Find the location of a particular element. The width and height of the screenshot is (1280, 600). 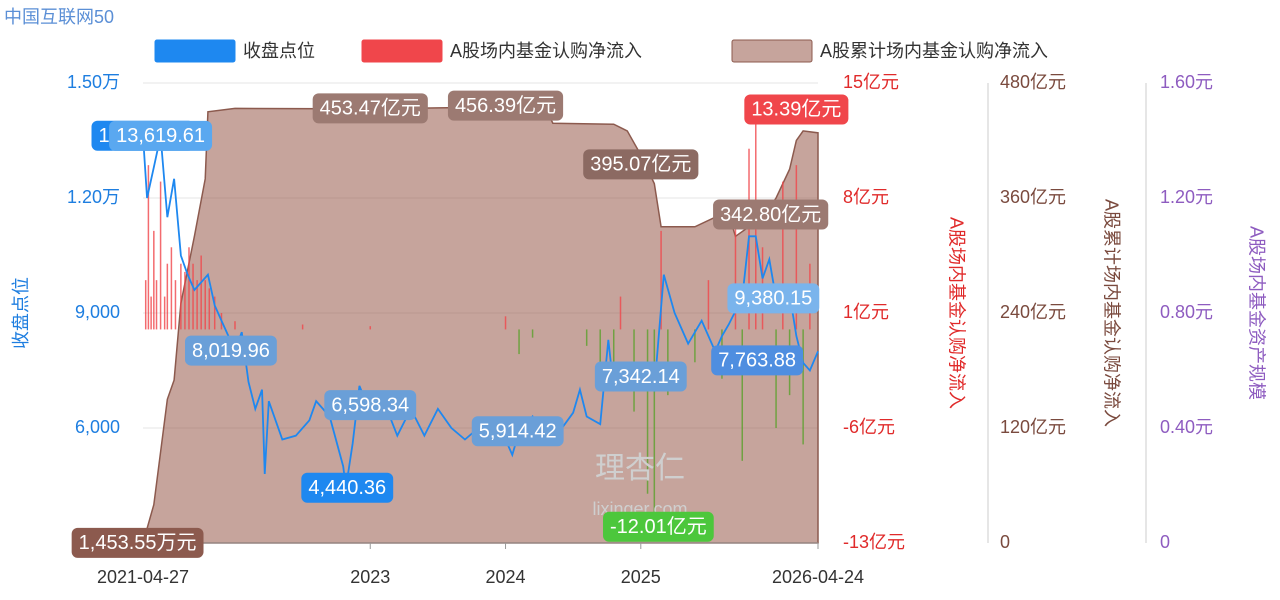

y3-tick-label: 120亿元 is located at coordinates (1033, 427).